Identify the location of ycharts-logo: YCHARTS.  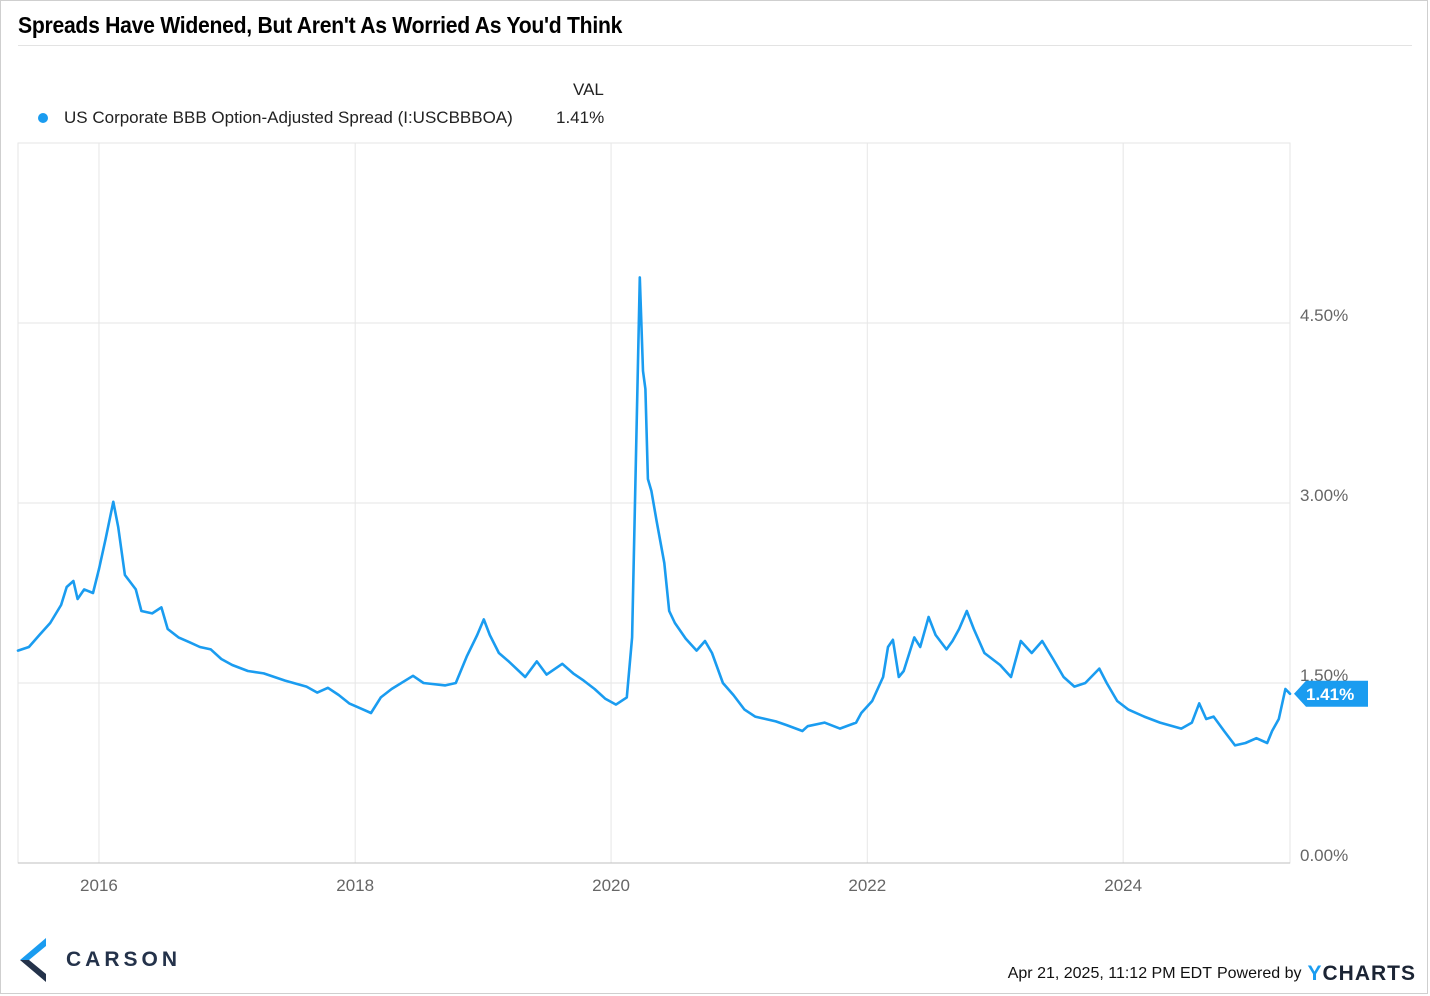
(1361, 974).